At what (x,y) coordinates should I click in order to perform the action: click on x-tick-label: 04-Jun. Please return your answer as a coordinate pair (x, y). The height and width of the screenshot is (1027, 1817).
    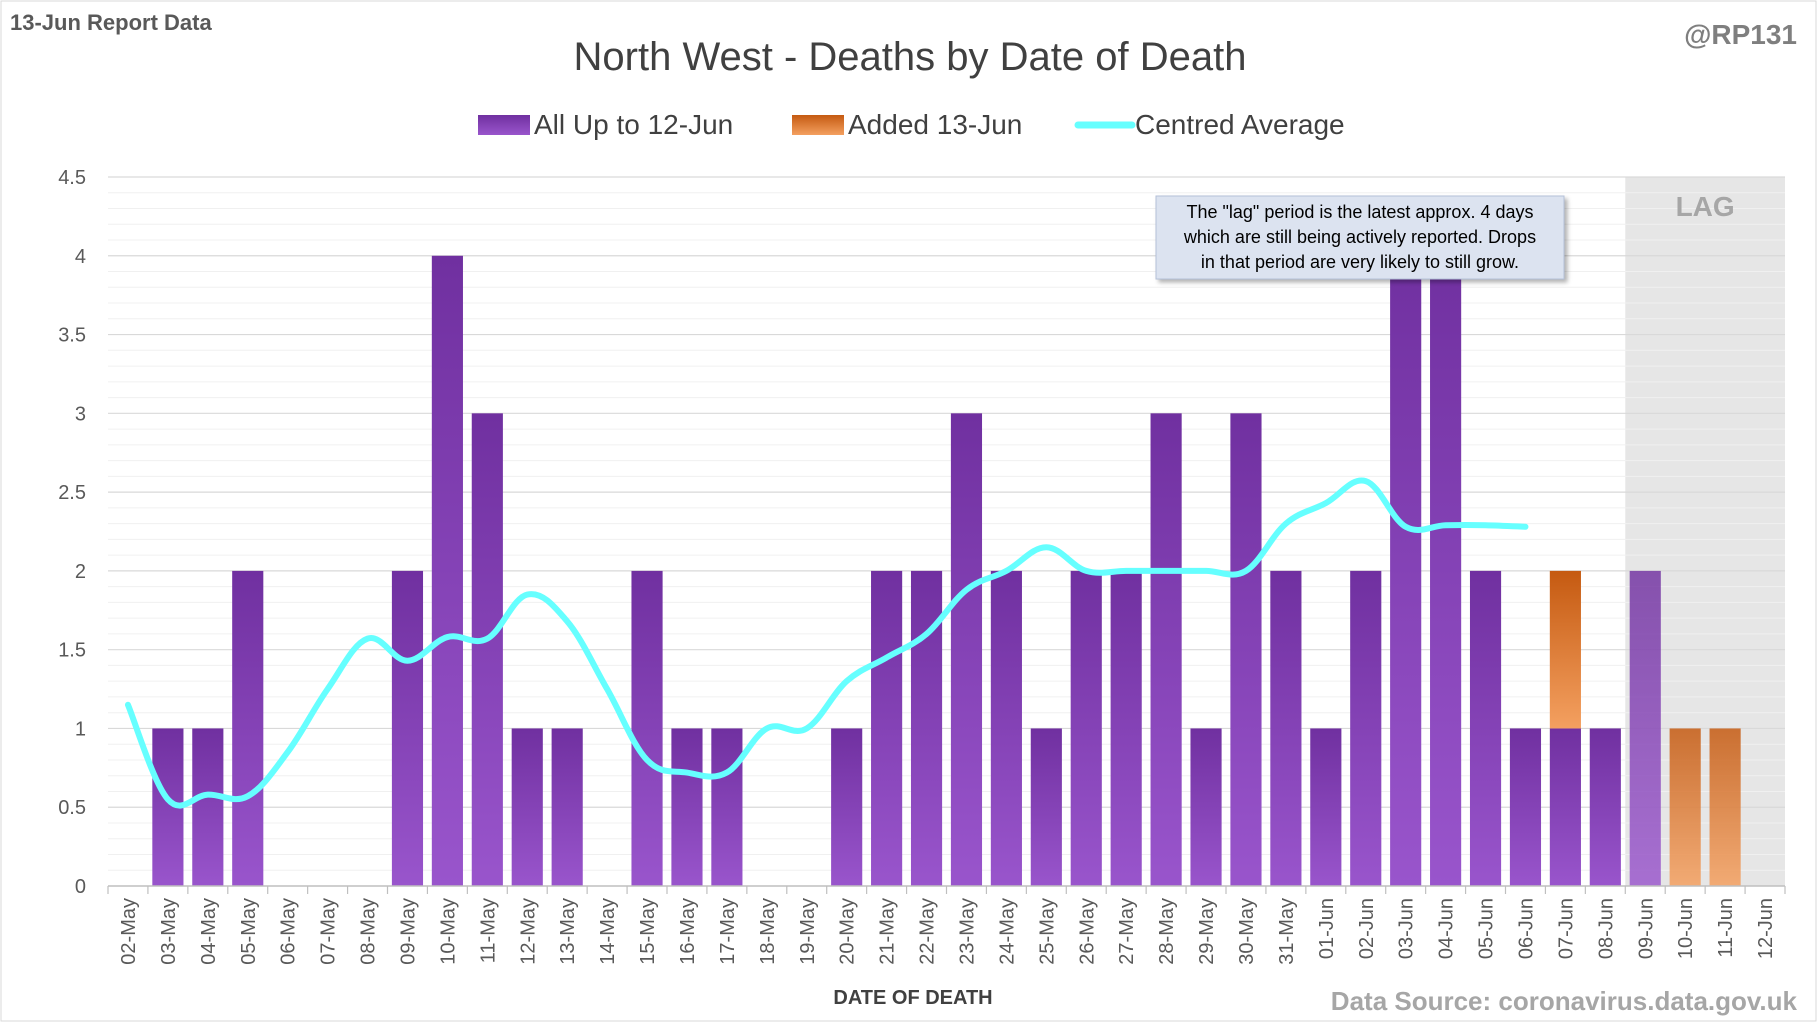
    Looking at the image, I should click on (1447, 928).